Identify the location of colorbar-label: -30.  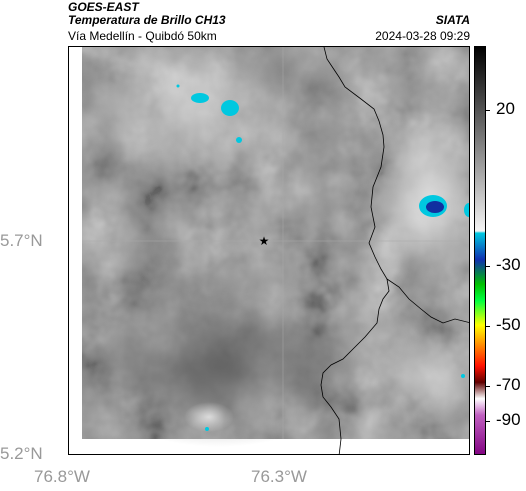
(508, 264).